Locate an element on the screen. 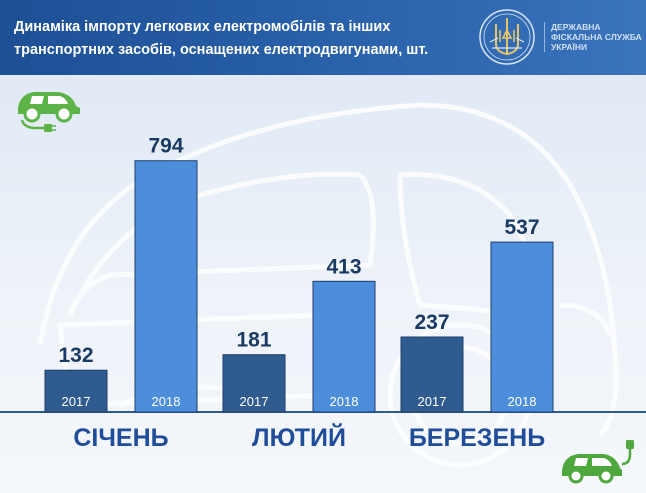  agency-line-2: ФІСКАЛЬНА СЛУЖБА is located at coordinates (596, 37).